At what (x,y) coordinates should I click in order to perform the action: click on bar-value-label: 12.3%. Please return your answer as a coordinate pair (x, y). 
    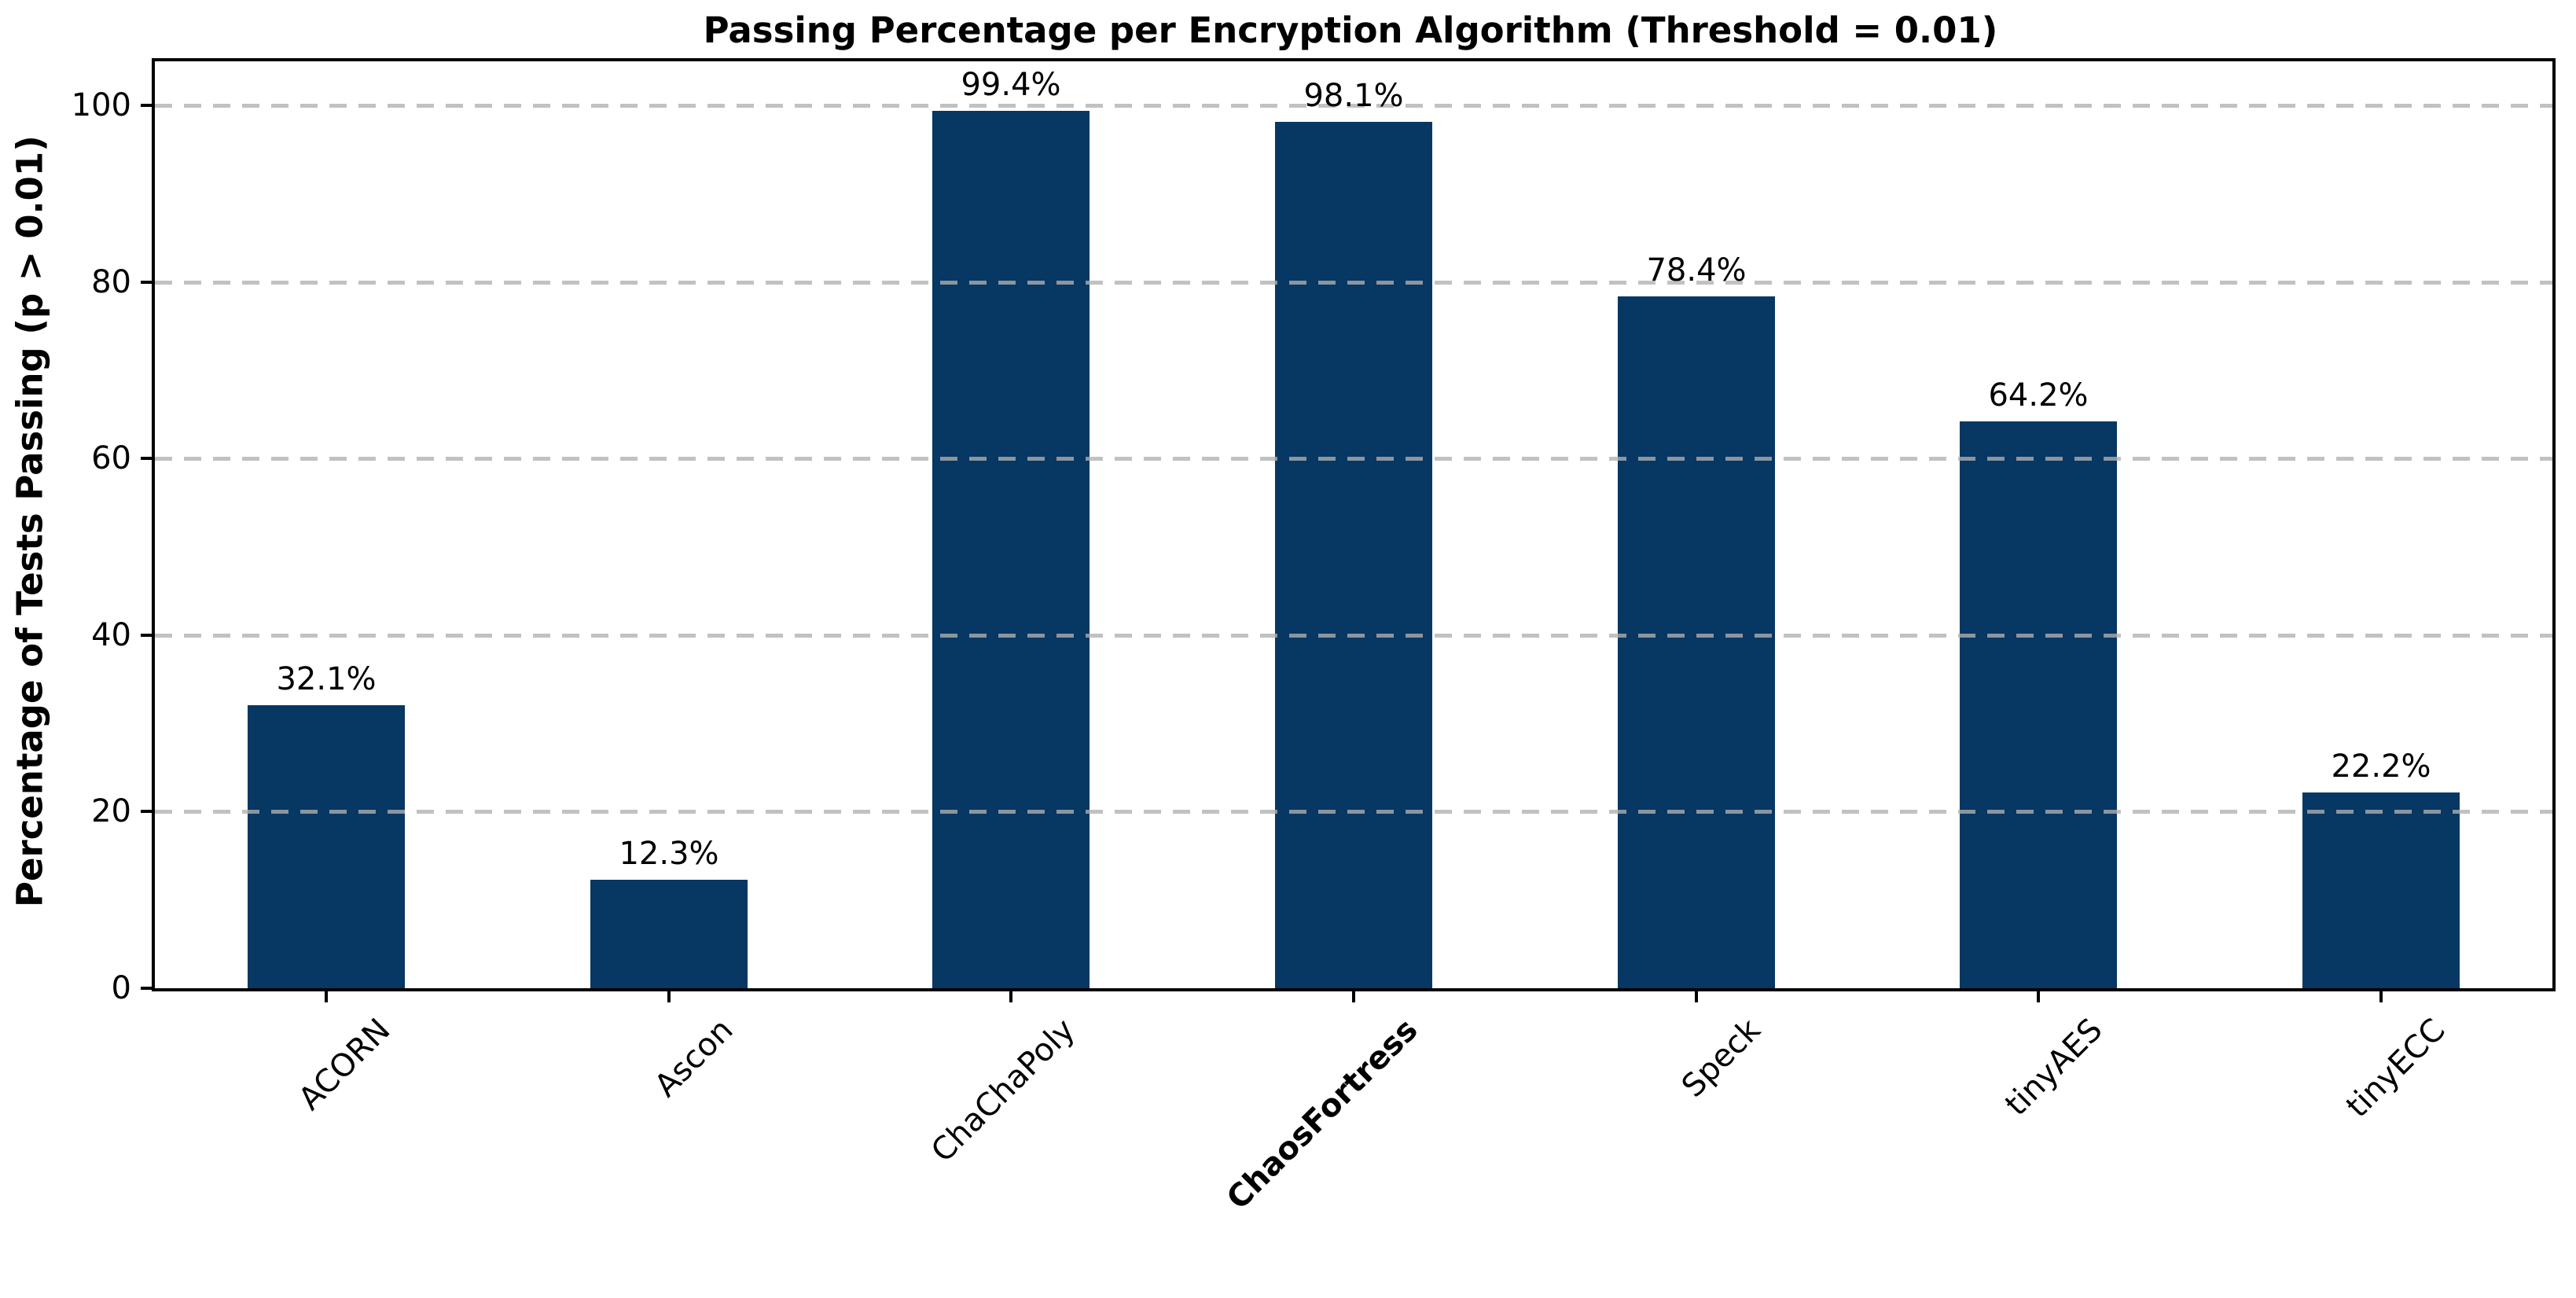
    Looking at the image, I should click on (669, 854).